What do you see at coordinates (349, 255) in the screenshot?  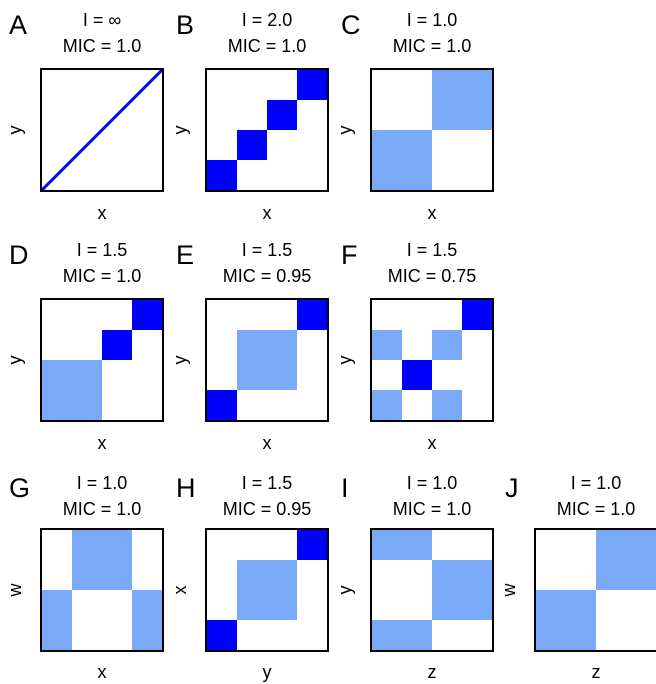 I see `panel-letter: F` at bounding box center [349, 255].